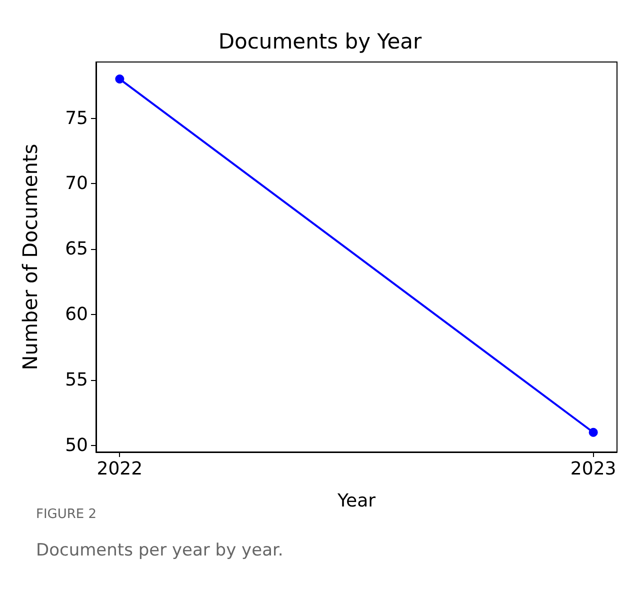 The width and height of the screenshot is (640, 594). What do you see at coordinates (76, 183) in the screenshot?
I see `y-tick-label: 70` at bounding box center [76, 183].